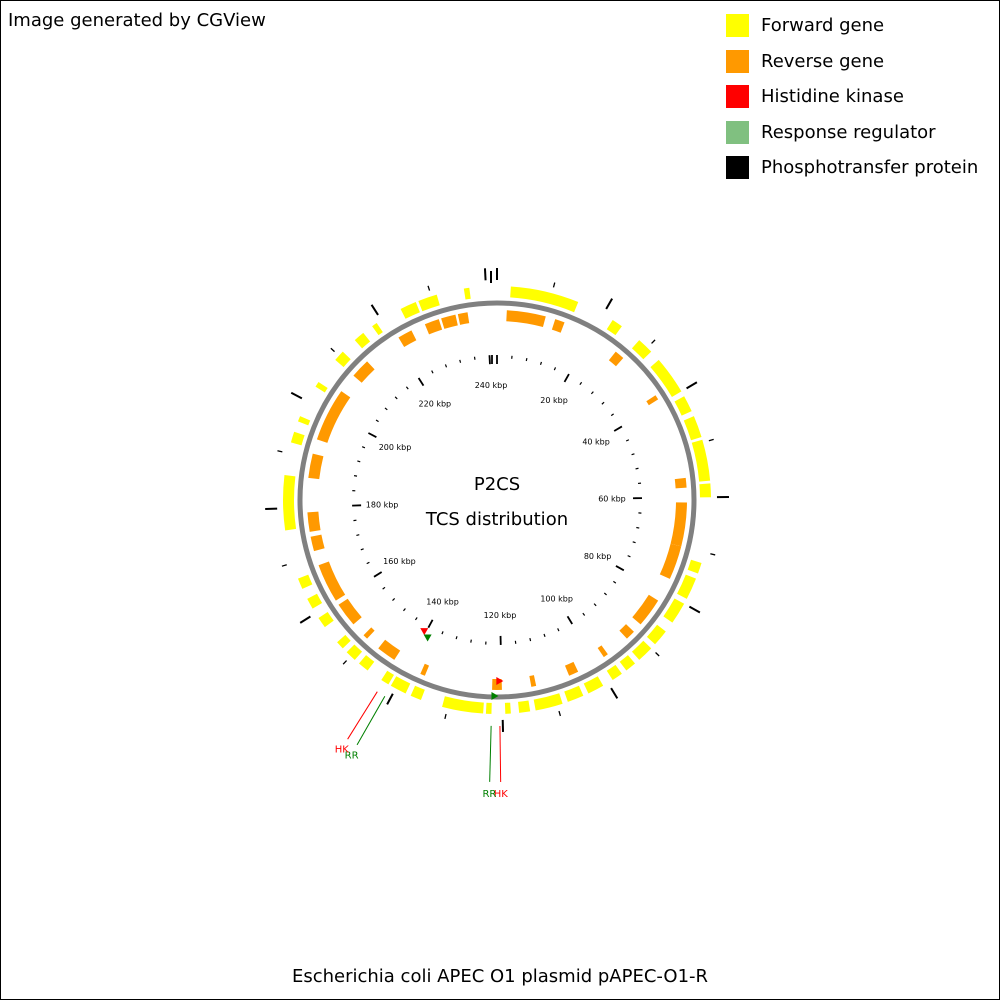 This screenshot has height=1000, width=1000. What do you see at coordinates (442, 601) in the screenshot?
I see `ruler-label: 140 kbp` at bounding box center [442, 601].